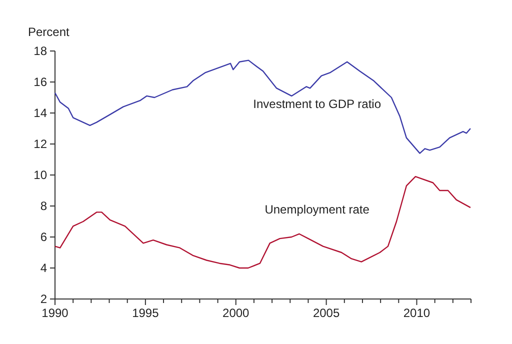 The height and width of the screenshot is (344, 512). What do you see at coordinates (317, 209) in the screenshot?
I see `text: Unemployment rate` at bounding box center [317, 209].